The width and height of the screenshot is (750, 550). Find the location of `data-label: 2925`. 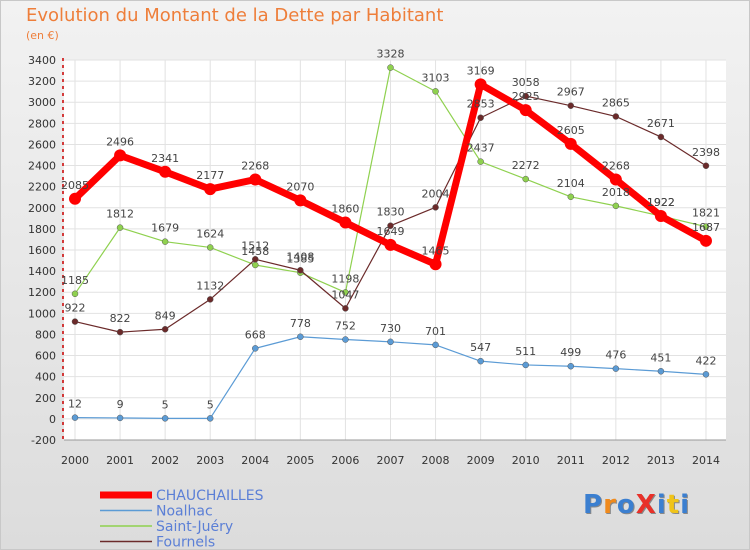

data-label: 2925 is located at coordinates (526, 96).